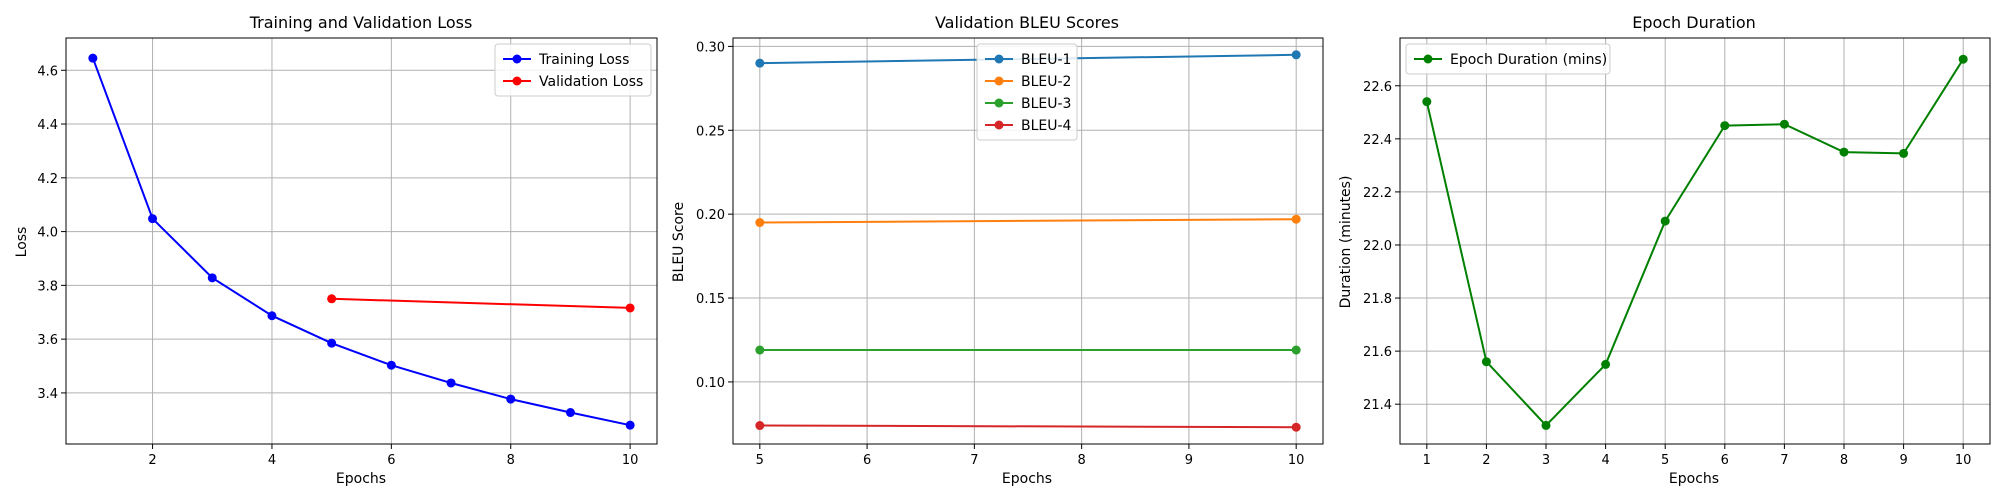 This screenshot has width=2000, height=500. I want to click on y-tick-label: 0.20, so click(710, 215).